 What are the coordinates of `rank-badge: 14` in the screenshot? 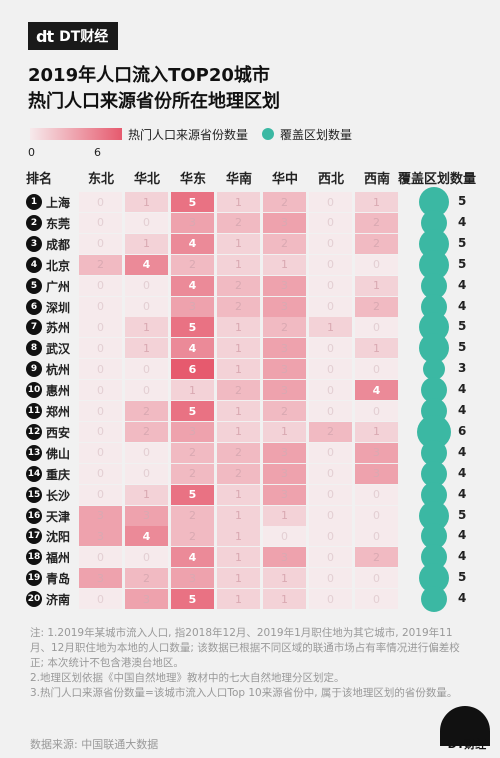 It's located at (34, 473).